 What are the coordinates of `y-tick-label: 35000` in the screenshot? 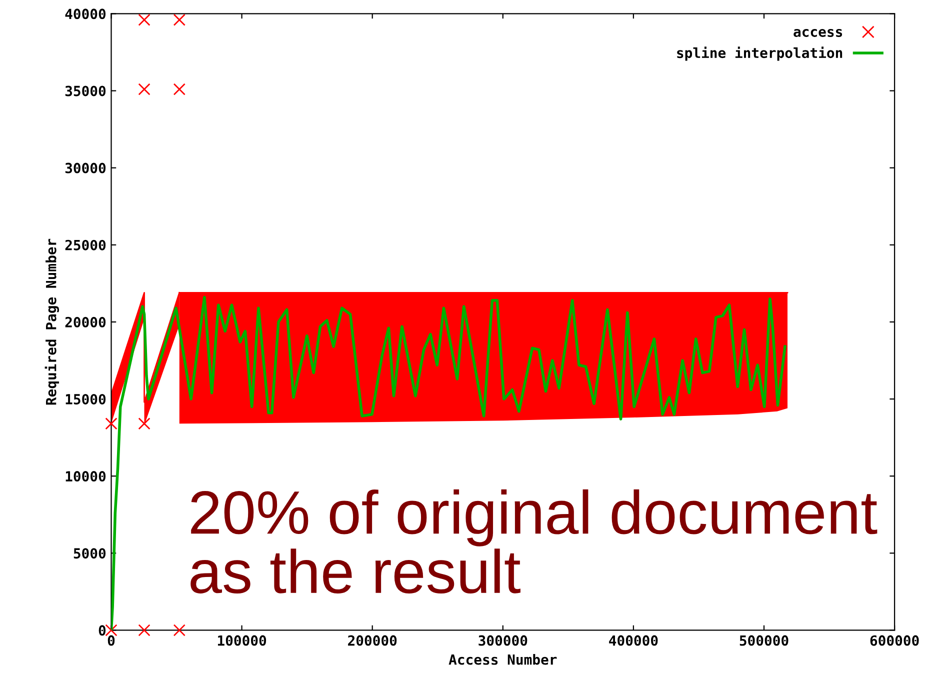 It's located at (85, 91).